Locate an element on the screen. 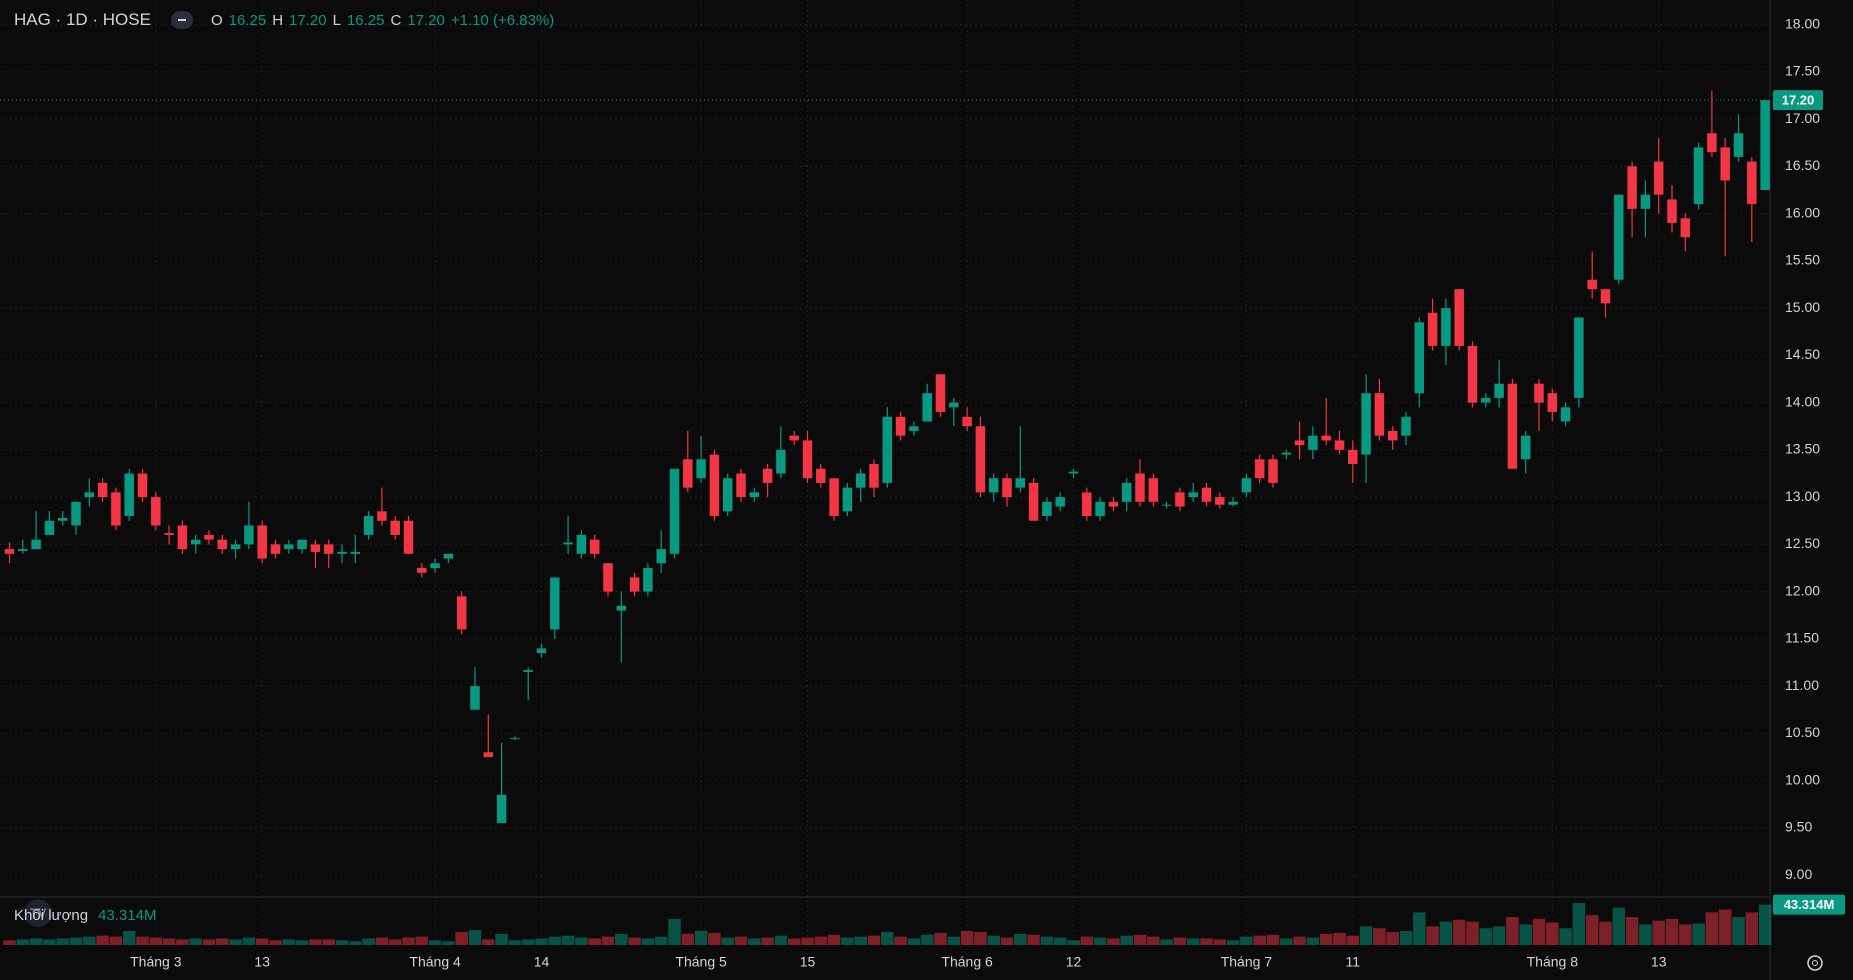 The image size is (1853, 980). y-tick-label: 16.50 is located at coordinates (1802, 165).